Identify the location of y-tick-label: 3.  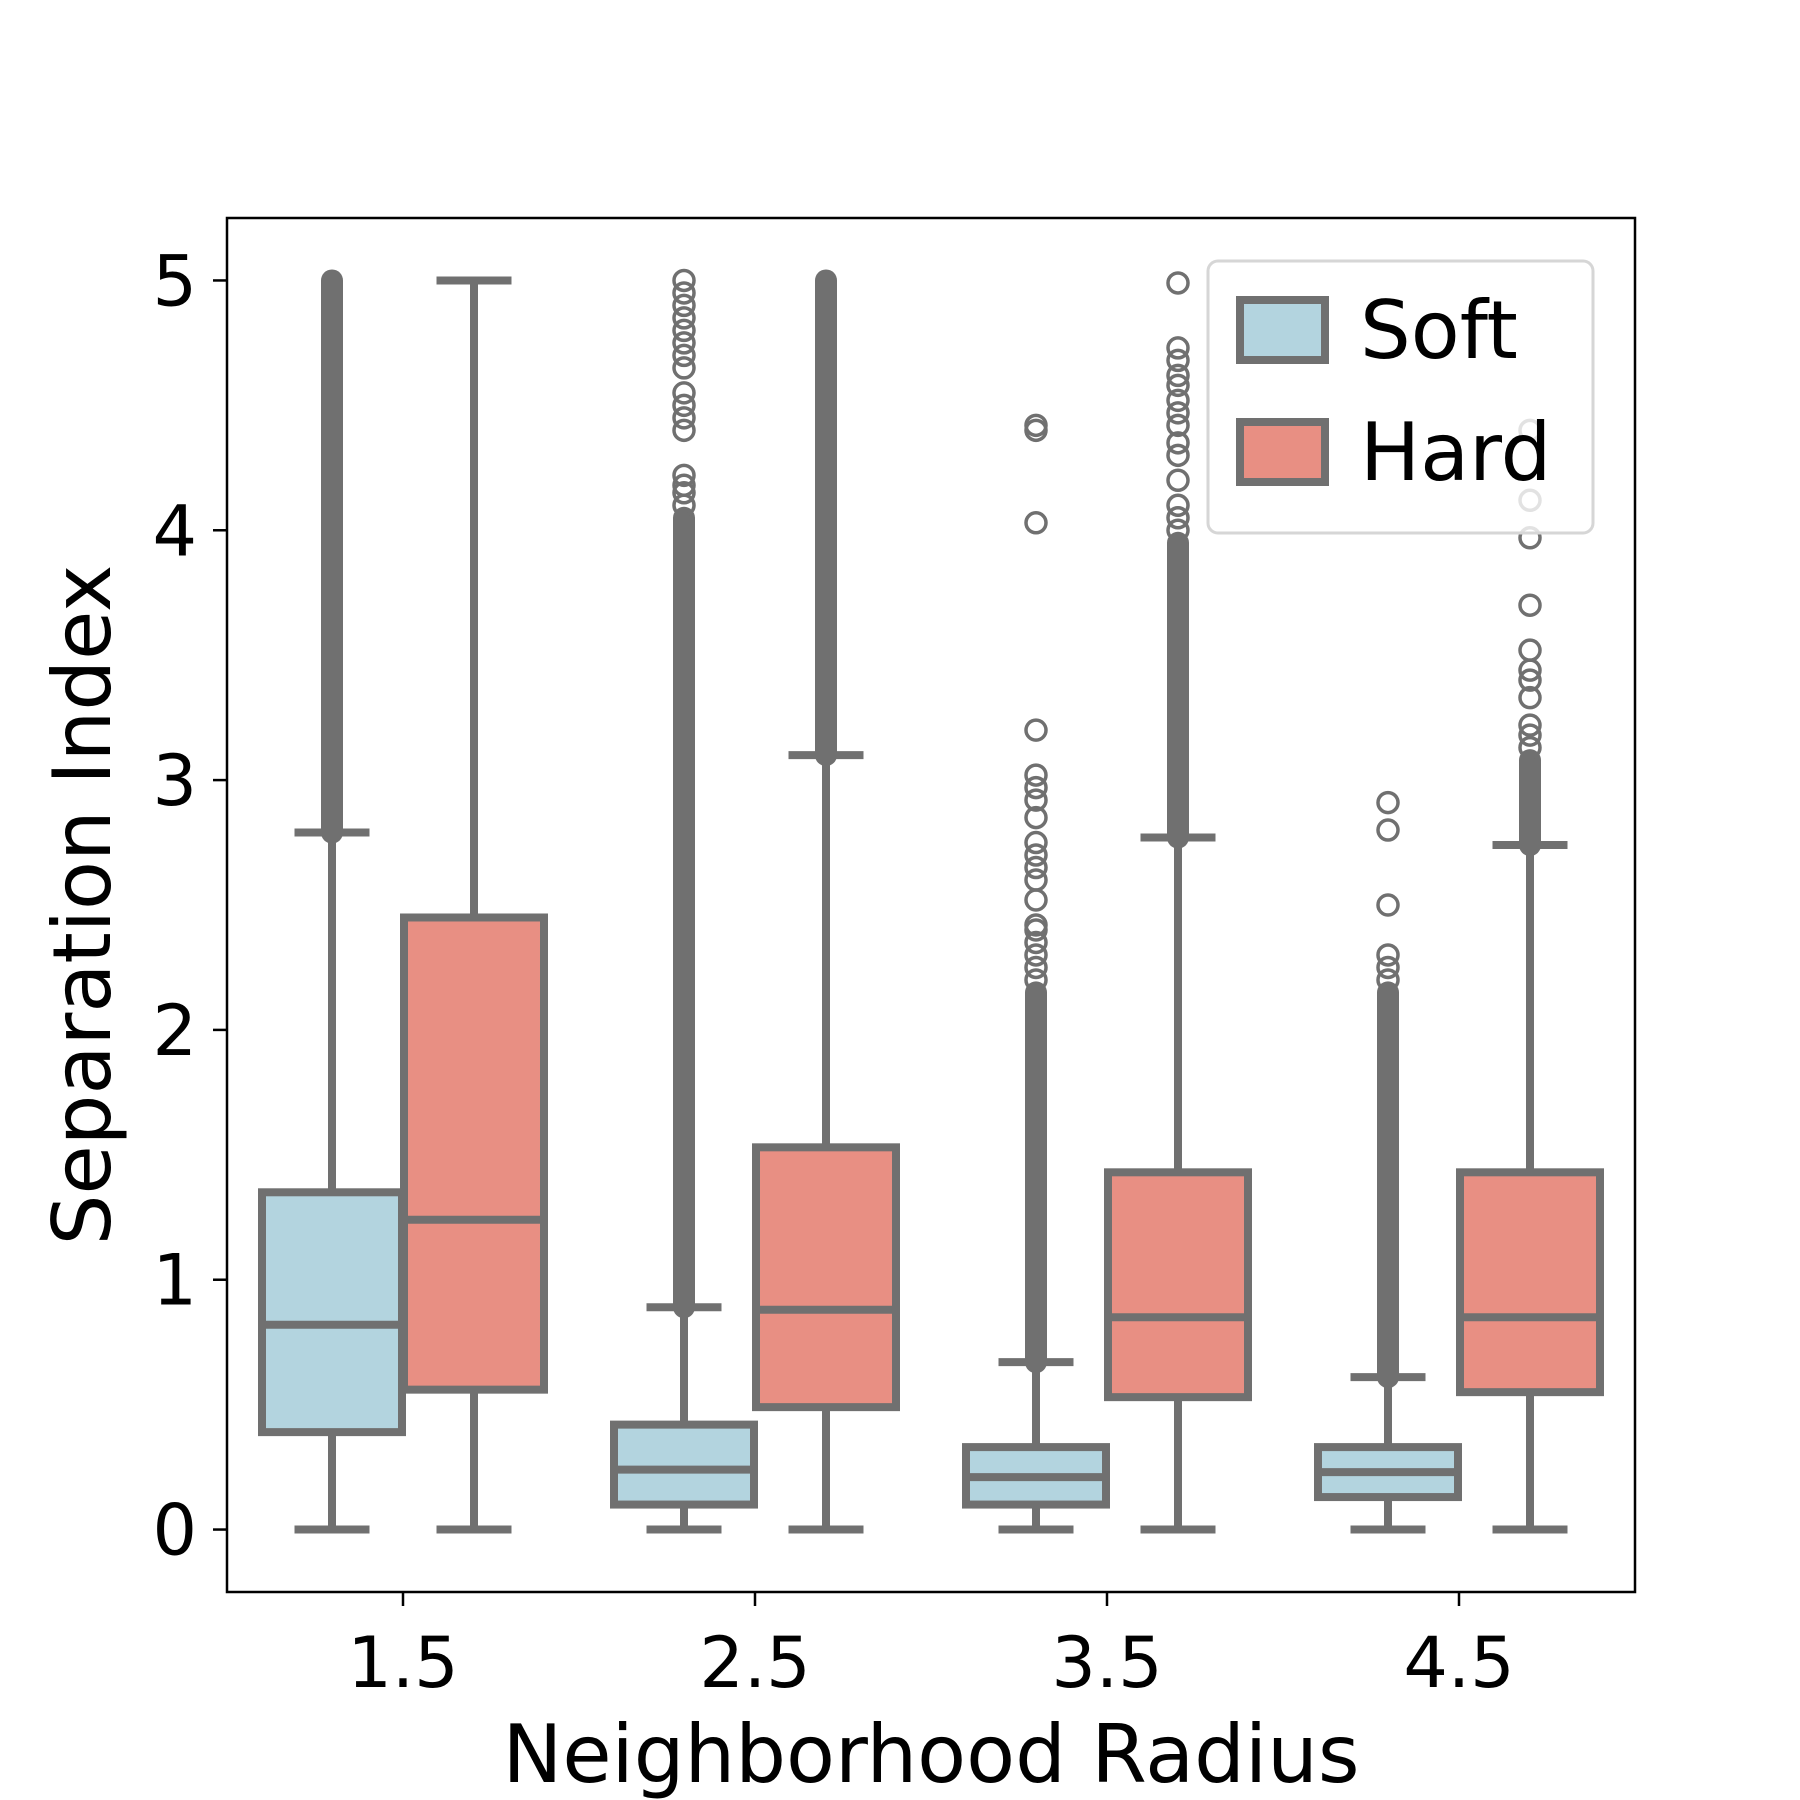
(174, 781).